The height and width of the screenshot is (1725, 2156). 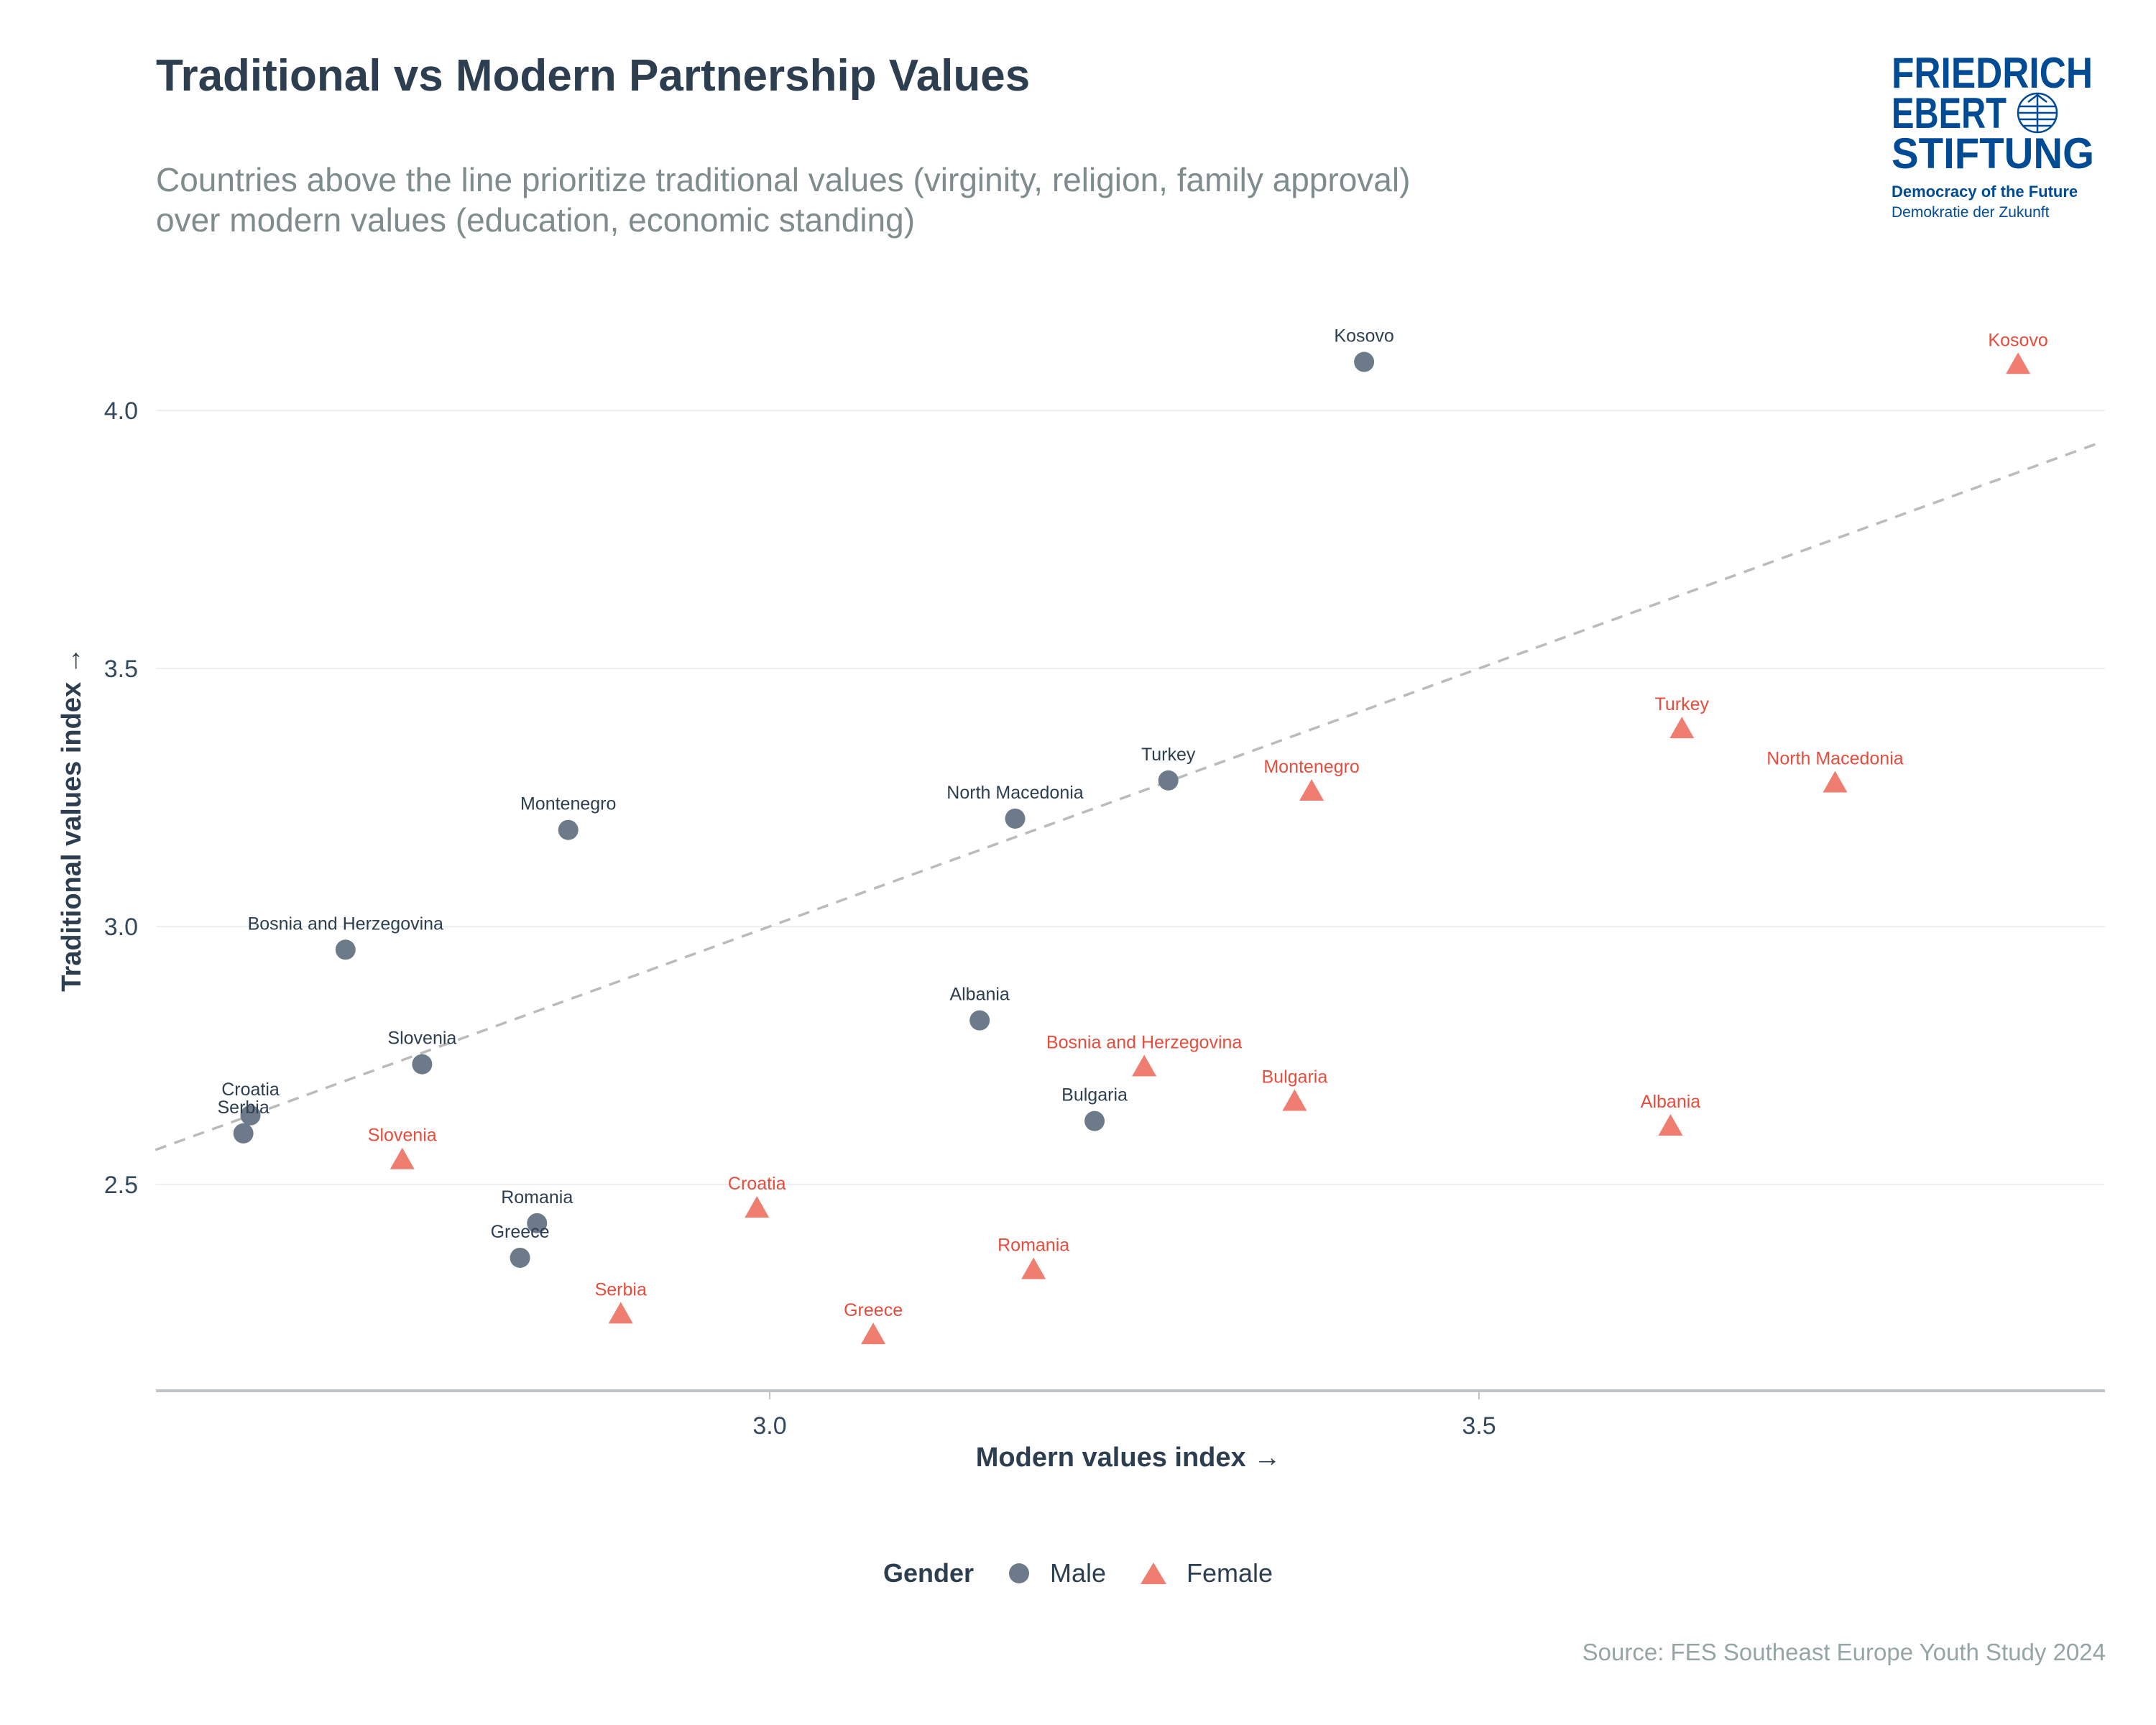 What do you see at coordinates (243, 1133) in the screenshot?
I see `male-point-serbia` at bounding box center [243, 1133].